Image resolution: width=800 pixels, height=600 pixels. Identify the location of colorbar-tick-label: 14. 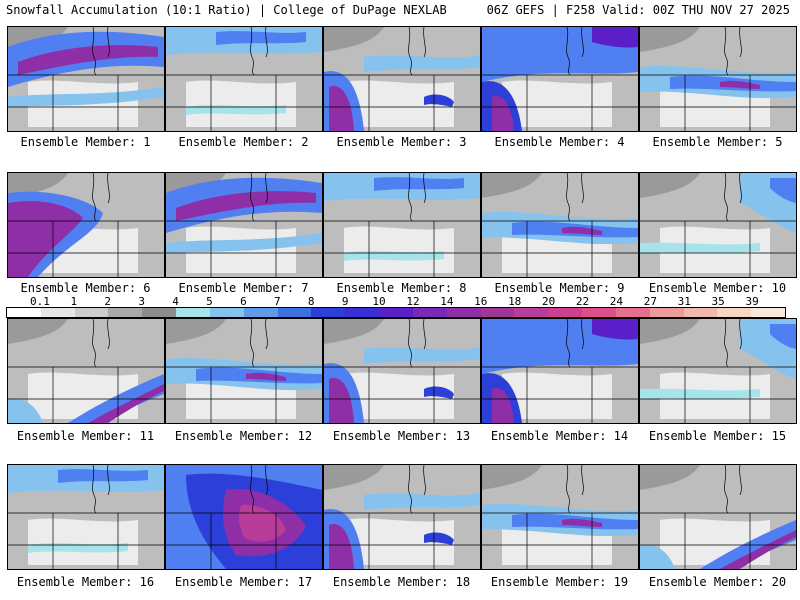
(447, 301).